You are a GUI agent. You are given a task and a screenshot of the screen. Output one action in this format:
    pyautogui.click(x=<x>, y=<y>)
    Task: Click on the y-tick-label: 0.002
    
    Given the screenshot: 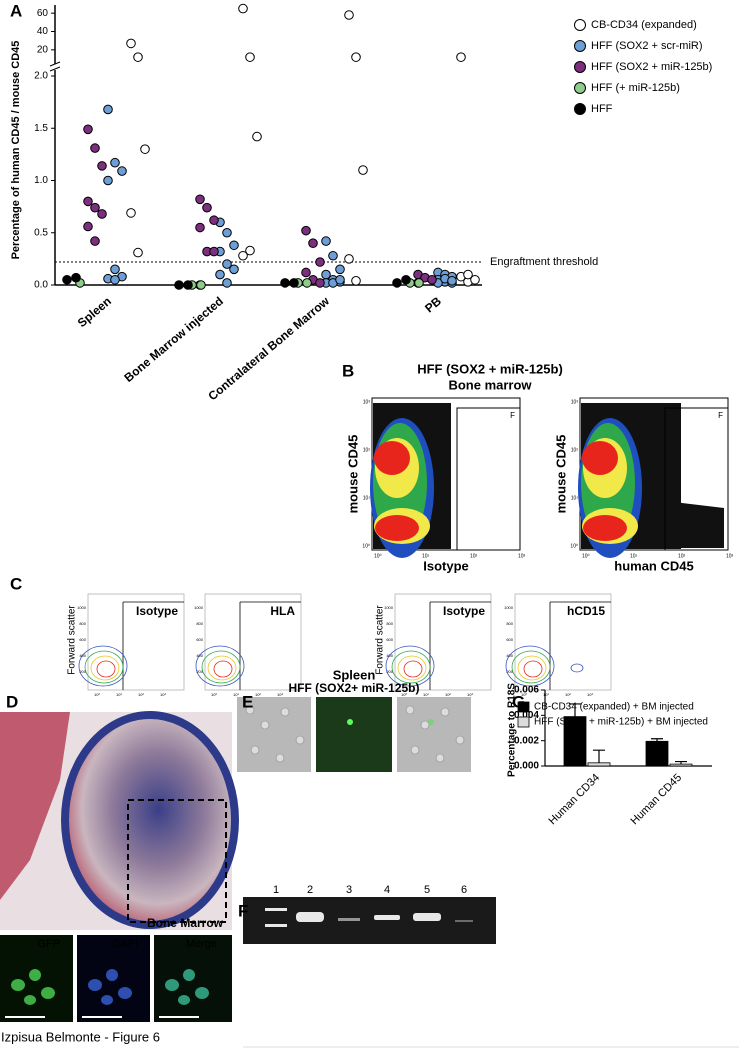 What is the action you would take?
    pyautogui.click(x=526, y=740)
    